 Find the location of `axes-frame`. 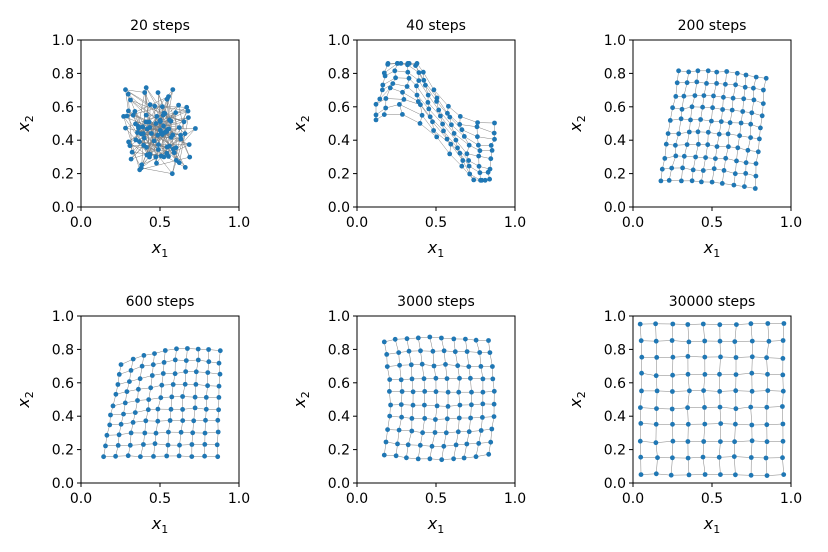

axes-frame is located at coordinates (436, 123).